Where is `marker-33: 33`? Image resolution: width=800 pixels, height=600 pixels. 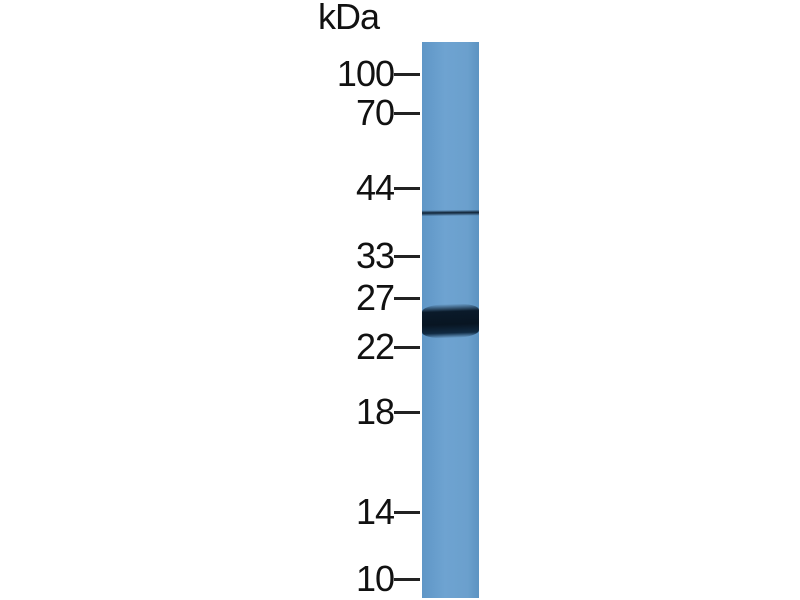 marker-33: 33 is located at coordinates (350, 256).